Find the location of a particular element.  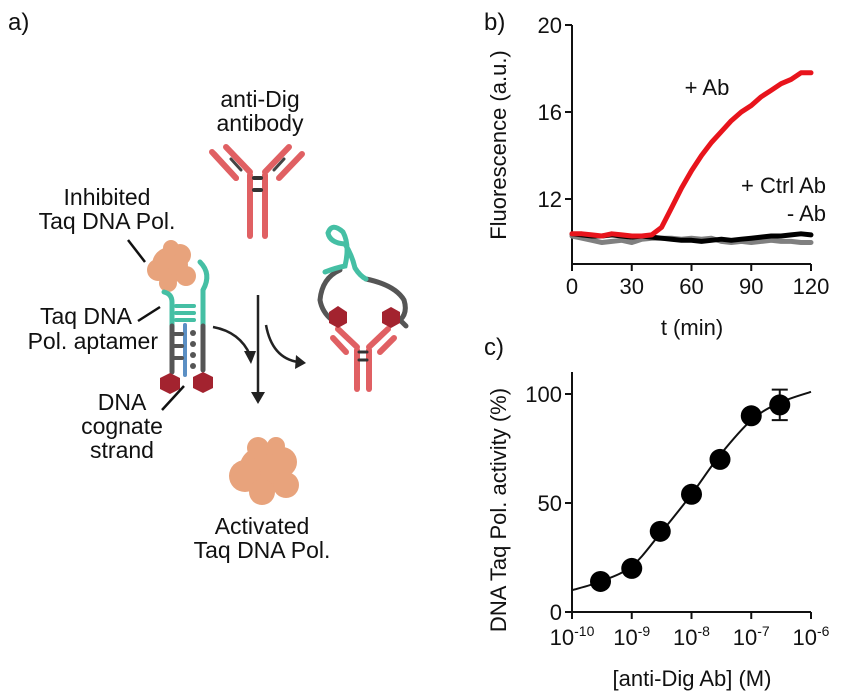

x-axis-label: [anti-Dig Ab] (M) is located at coordinates (692, 678).